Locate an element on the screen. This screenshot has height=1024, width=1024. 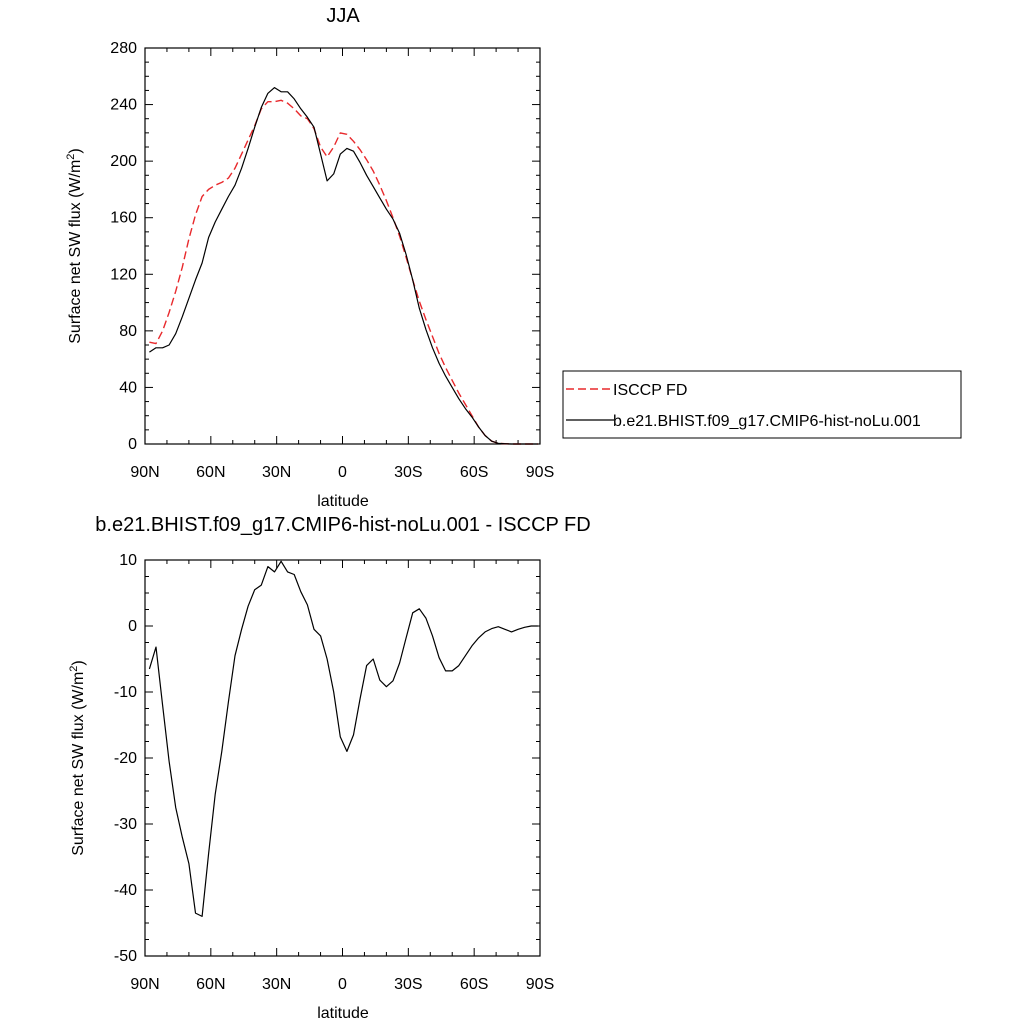
top-x-axis-label: latitude is located at coordinates (343, 501).